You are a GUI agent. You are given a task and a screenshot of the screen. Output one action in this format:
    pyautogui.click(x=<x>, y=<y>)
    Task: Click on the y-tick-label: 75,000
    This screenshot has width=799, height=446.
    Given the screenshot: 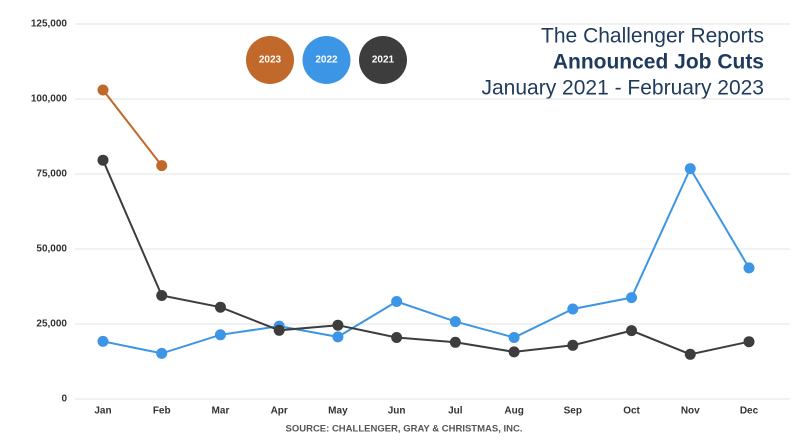 What is the action you would take?
    pyautogui.click(x=51, y=174)
    